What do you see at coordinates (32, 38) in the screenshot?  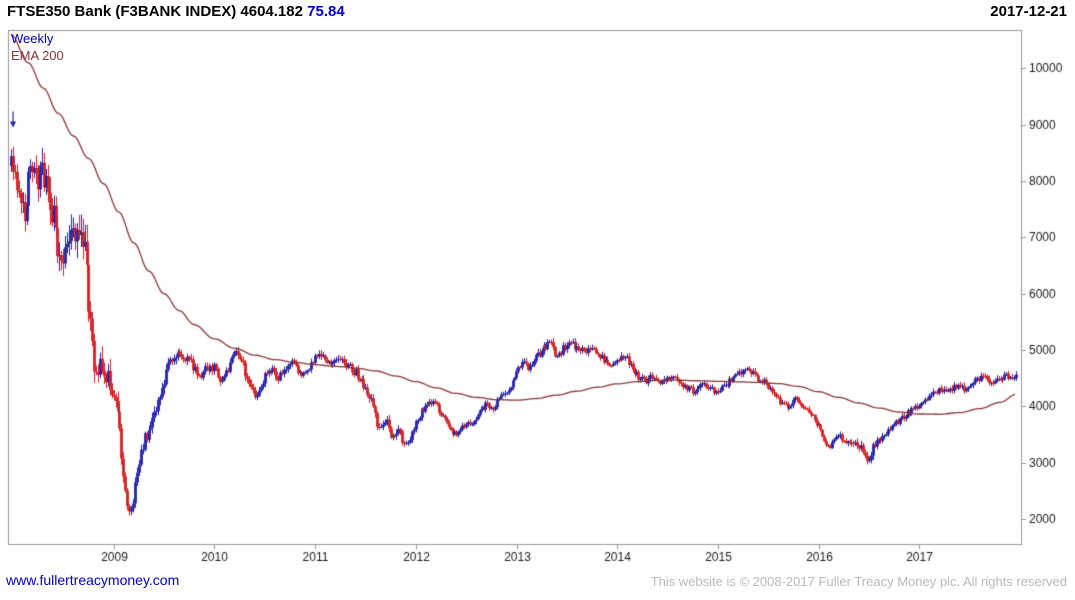 I see `legend-weekly: Weekly` at bounding box center [32, 38].